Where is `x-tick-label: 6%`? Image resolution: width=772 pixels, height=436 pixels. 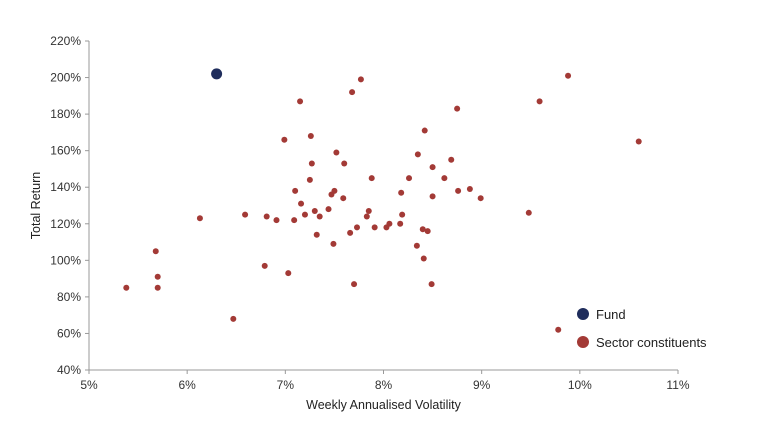
x-tick-label: 6% is located at coordinates (187, 385).